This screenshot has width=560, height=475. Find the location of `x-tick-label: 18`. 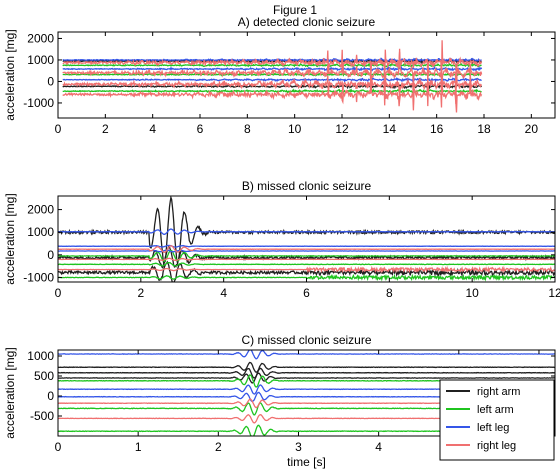

x-tick-label: 18 is located at coordinates (484, 129).